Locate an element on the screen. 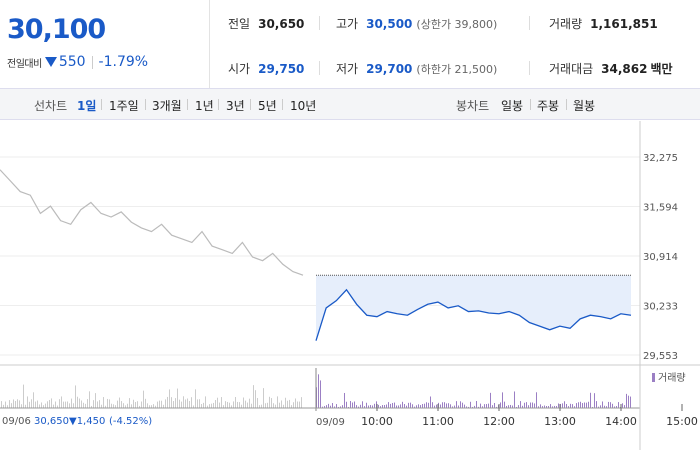 The width and height of the screenshot is (700, 450). change-label: 전일대비 is located at coordinates (24, 64).